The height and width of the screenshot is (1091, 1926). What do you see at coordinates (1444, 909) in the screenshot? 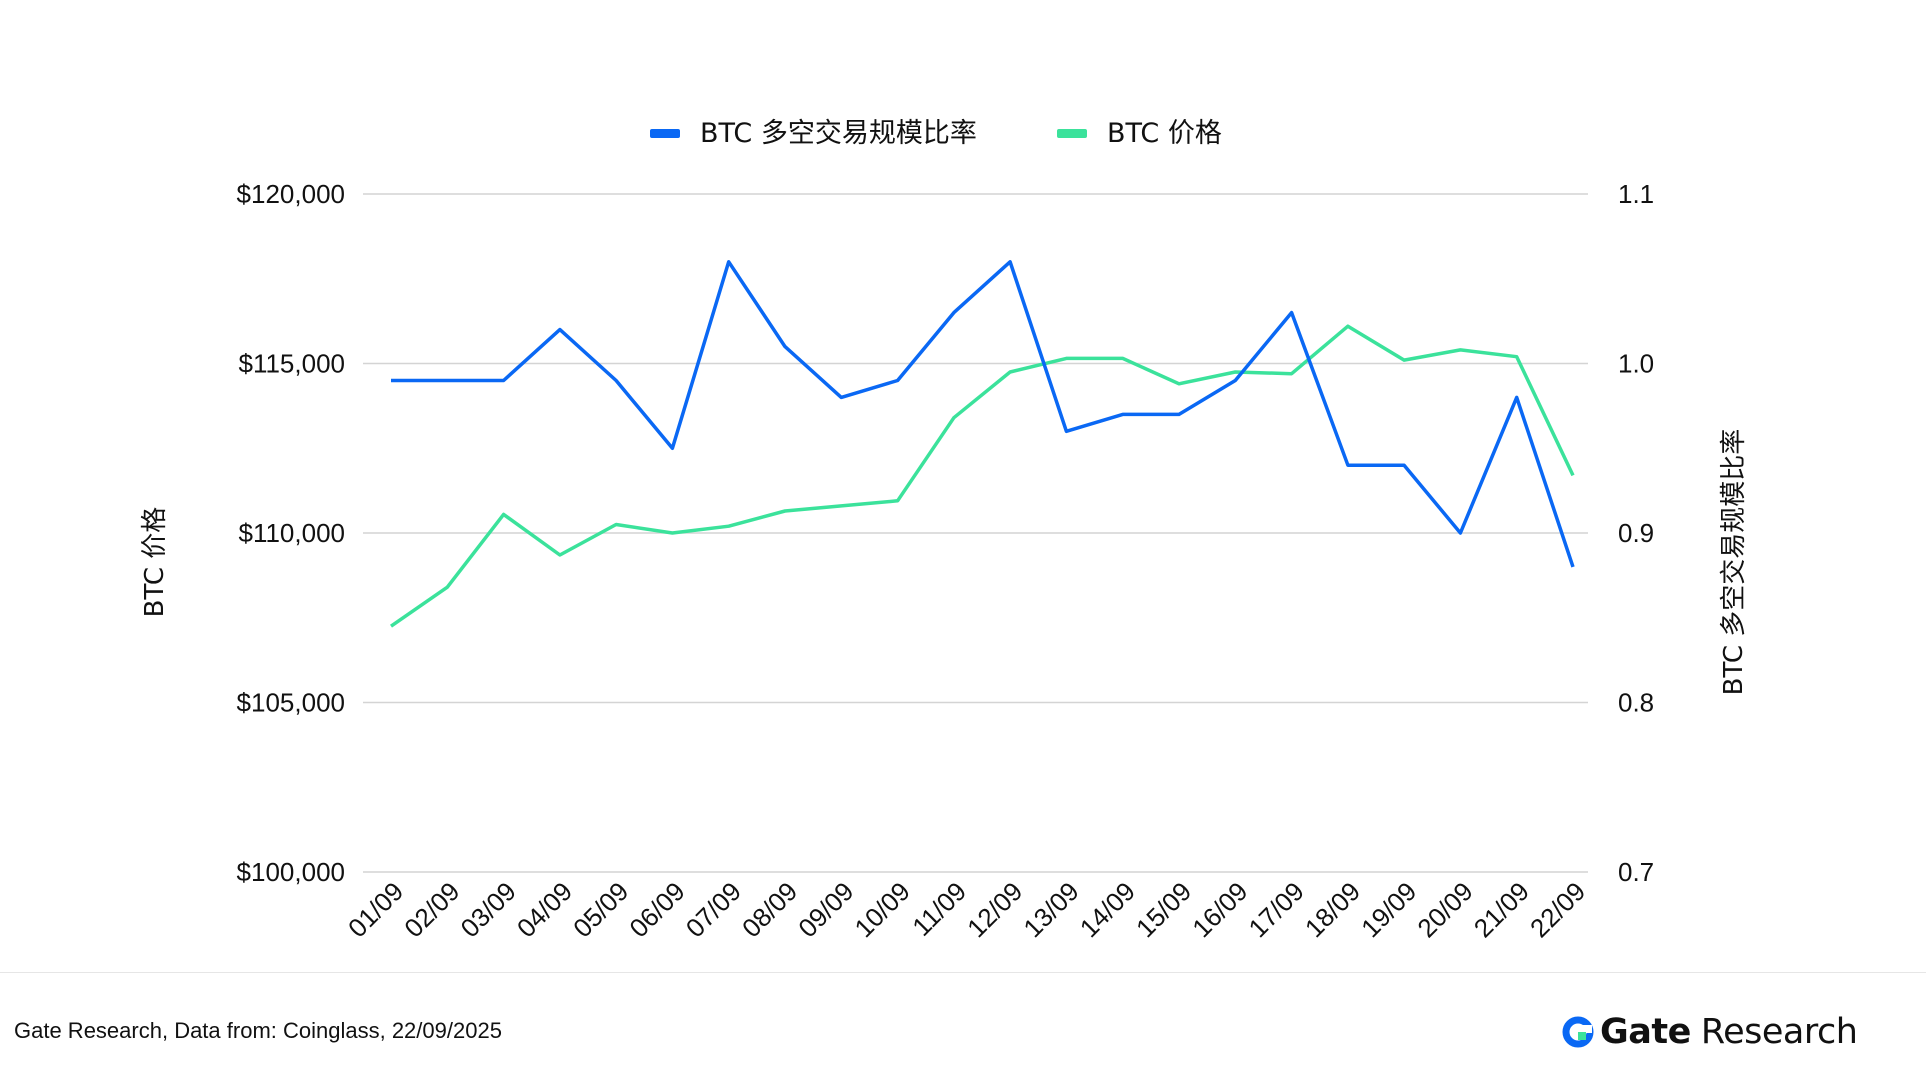
I see `x-tick-label: 20/09` at bounding box center [1444, 909].